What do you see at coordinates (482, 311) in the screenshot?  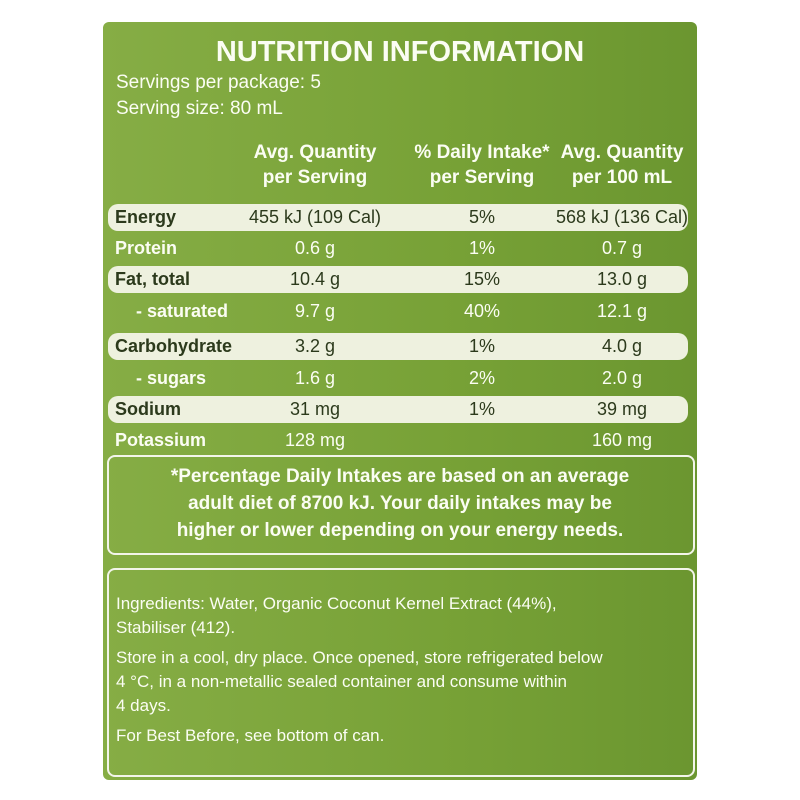 I see `nutrient-value: 40%` at bounding box center [482, 311].